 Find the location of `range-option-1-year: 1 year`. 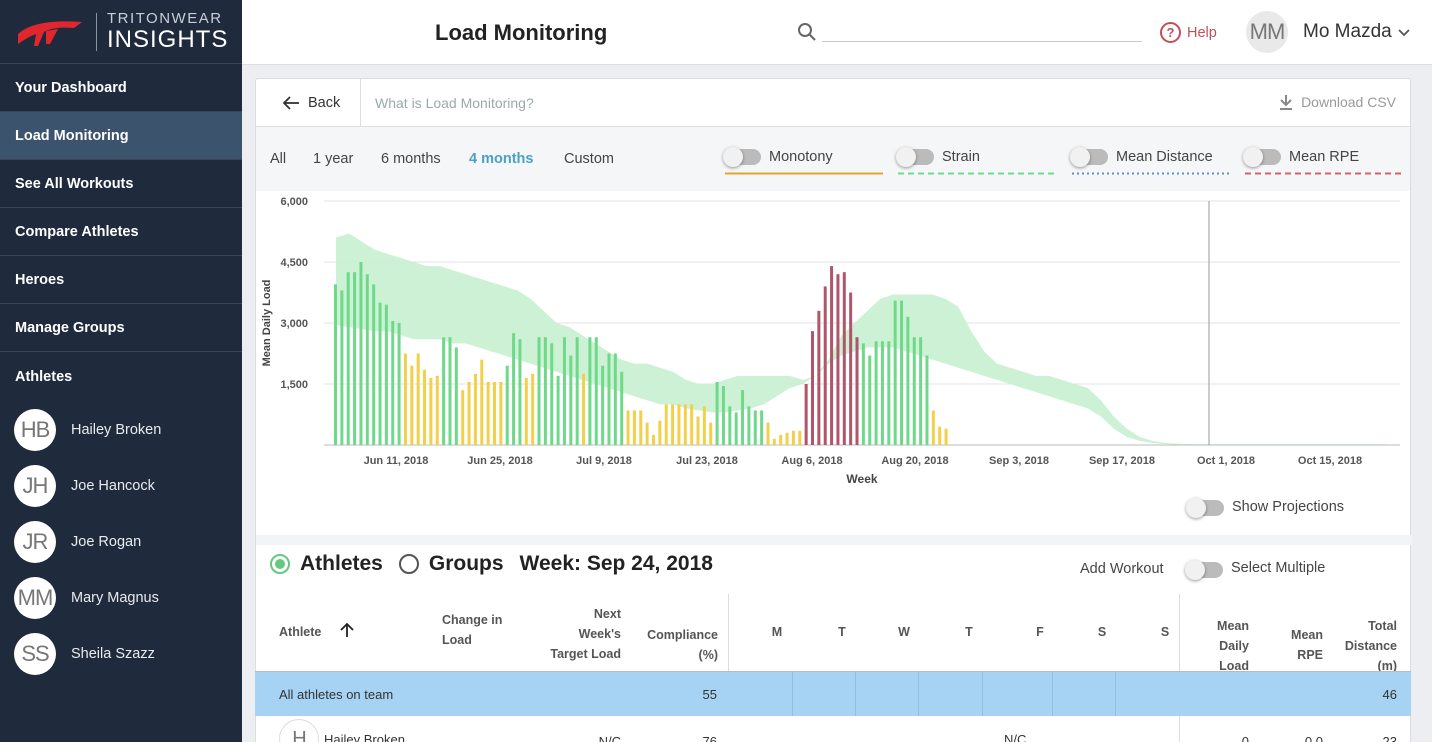

range-option-1-year: 1 year is located at coordinates (333, 159).